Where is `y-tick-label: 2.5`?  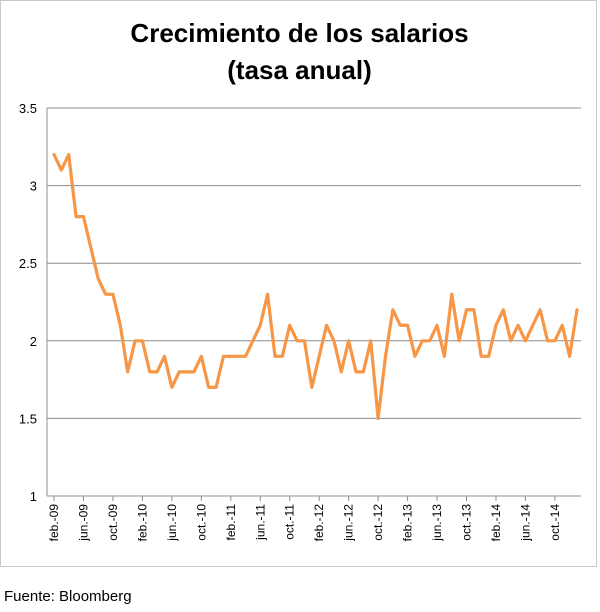
y-tick-label: 2.5 is located at coordinates (28, 263).